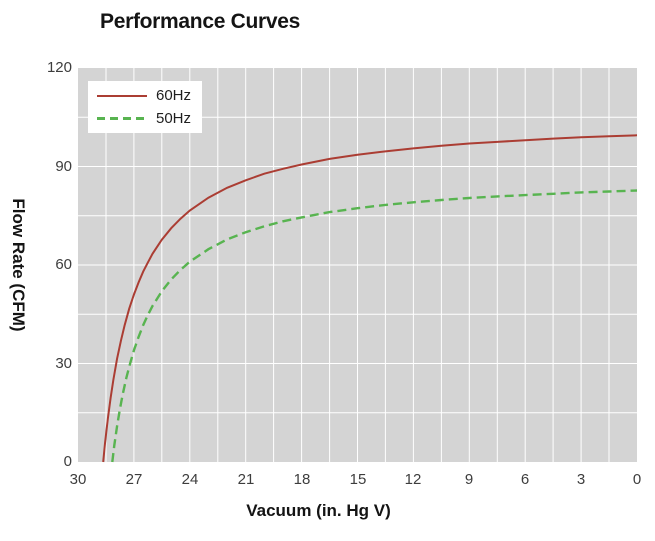  Describe the element at coordinates (637, 479) in the screenshot. I see `x-tick-label: 0` at that location.